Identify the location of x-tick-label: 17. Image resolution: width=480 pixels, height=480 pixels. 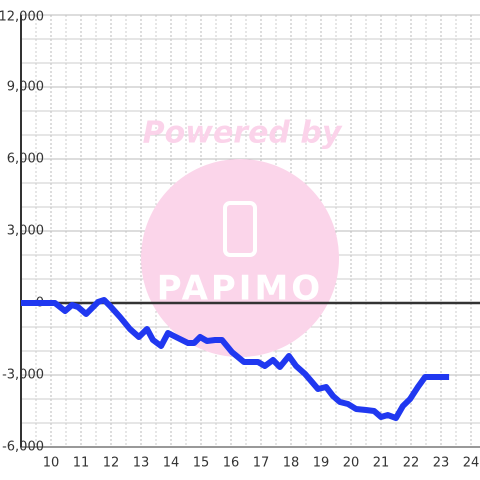
(261, 463).